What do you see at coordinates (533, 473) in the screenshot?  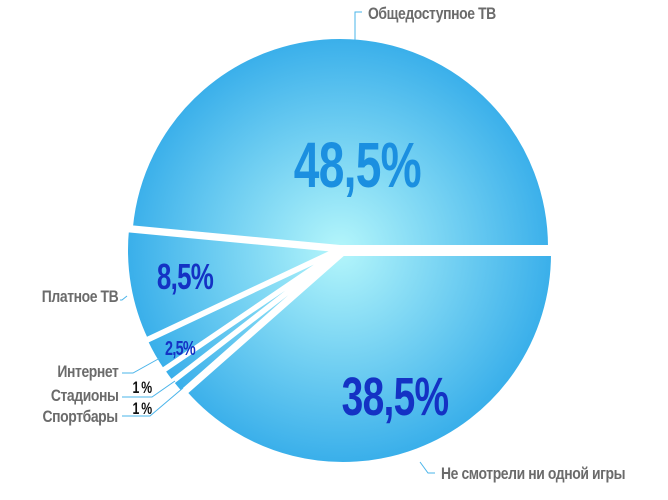 I see `slice-label-5: Не смотрели ни одной игры` at bounding box center [533, 473].